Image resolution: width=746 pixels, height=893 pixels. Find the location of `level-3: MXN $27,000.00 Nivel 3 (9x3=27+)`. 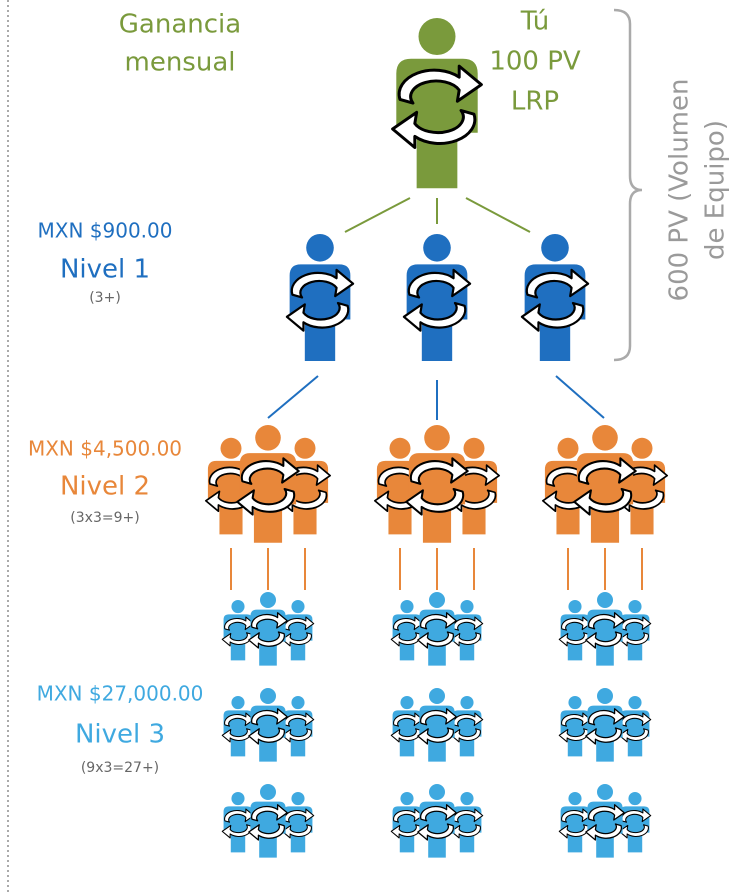

level-3: MXN $27,000.00 Nivel 3 (9x3=27+) is located at coordinates (120, 729).